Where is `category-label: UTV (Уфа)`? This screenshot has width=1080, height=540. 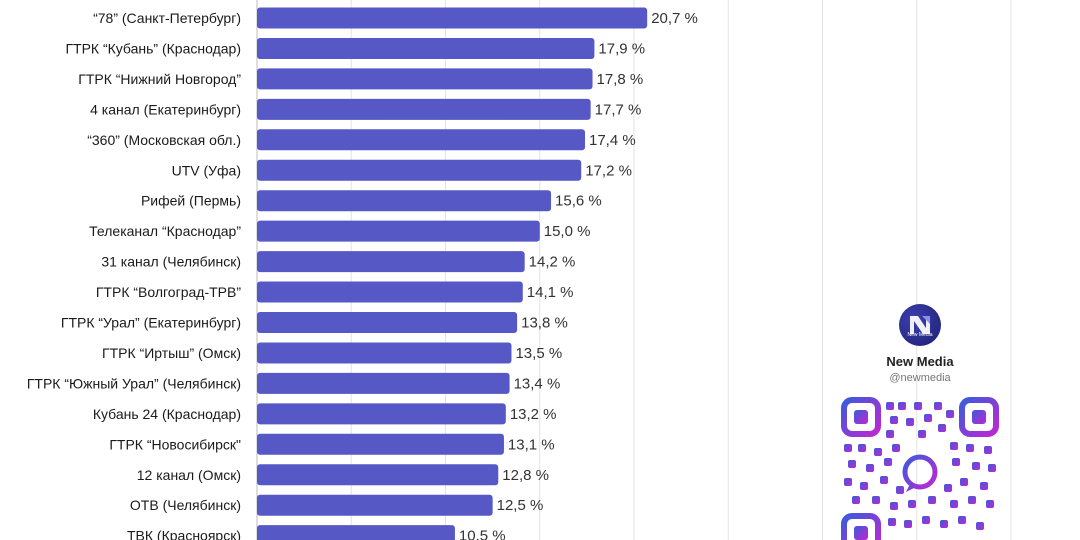 category-label: UTV (Уфа) is located at coordinates (206, 170).